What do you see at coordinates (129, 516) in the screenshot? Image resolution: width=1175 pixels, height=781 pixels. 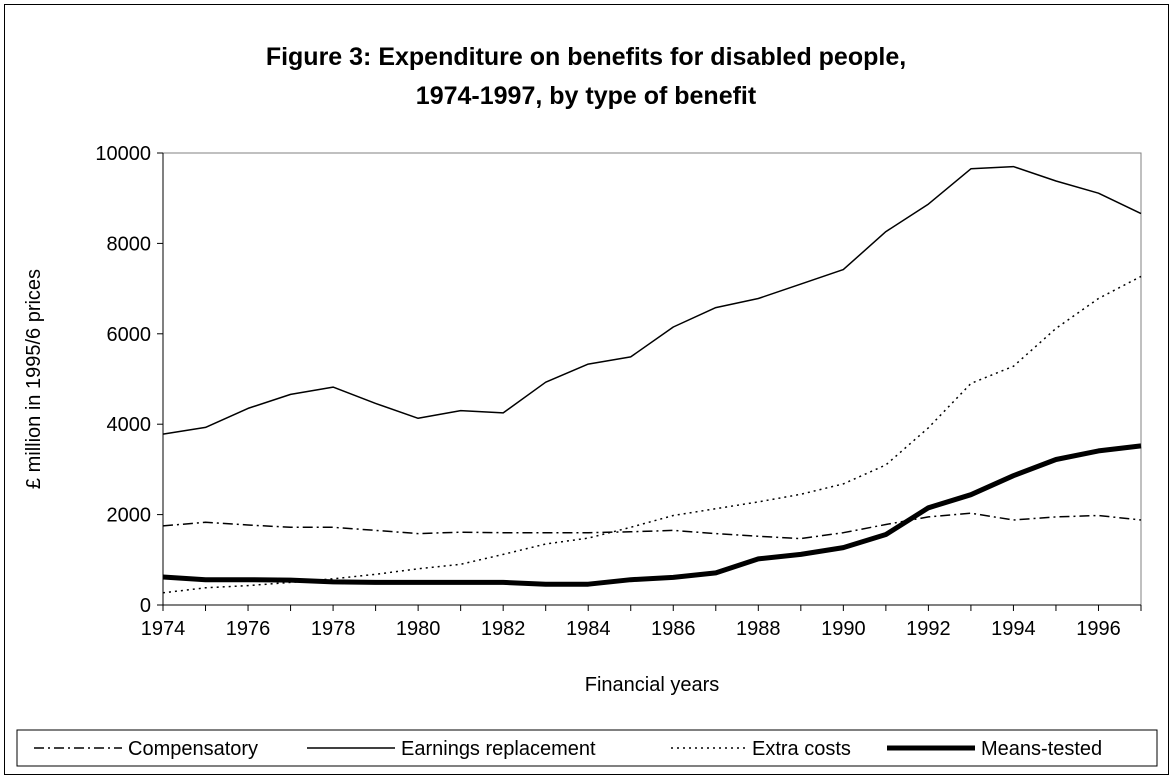 I see `y-tick-label: 2000` at bounding box center [129, 516].